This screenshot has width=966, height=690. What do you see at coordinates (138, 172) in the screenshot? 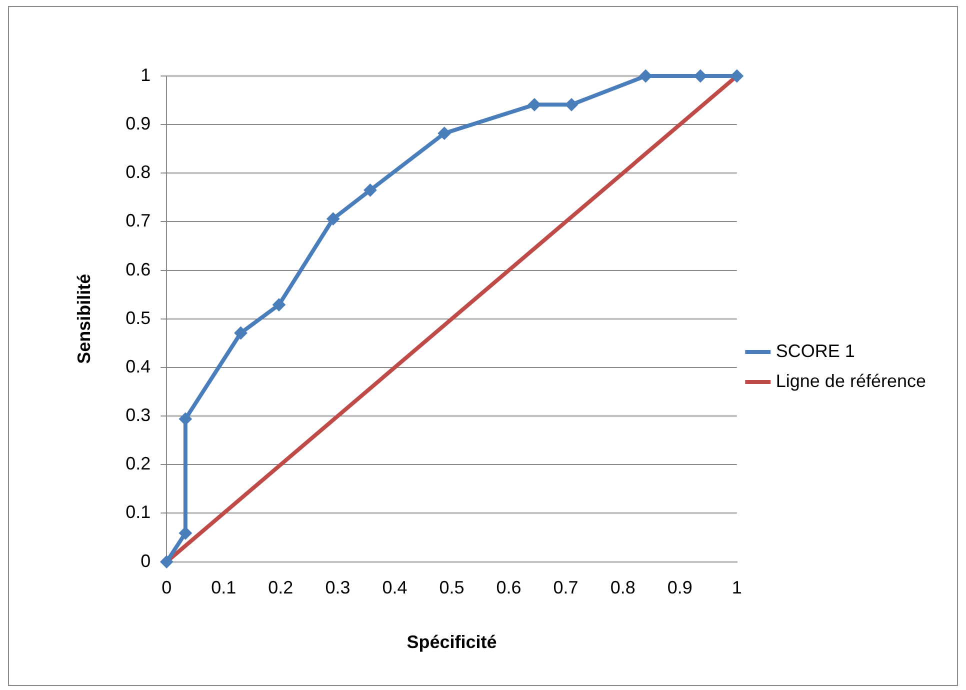
I see `y-tick-label: 0.8` at bounding box center [138, 172].